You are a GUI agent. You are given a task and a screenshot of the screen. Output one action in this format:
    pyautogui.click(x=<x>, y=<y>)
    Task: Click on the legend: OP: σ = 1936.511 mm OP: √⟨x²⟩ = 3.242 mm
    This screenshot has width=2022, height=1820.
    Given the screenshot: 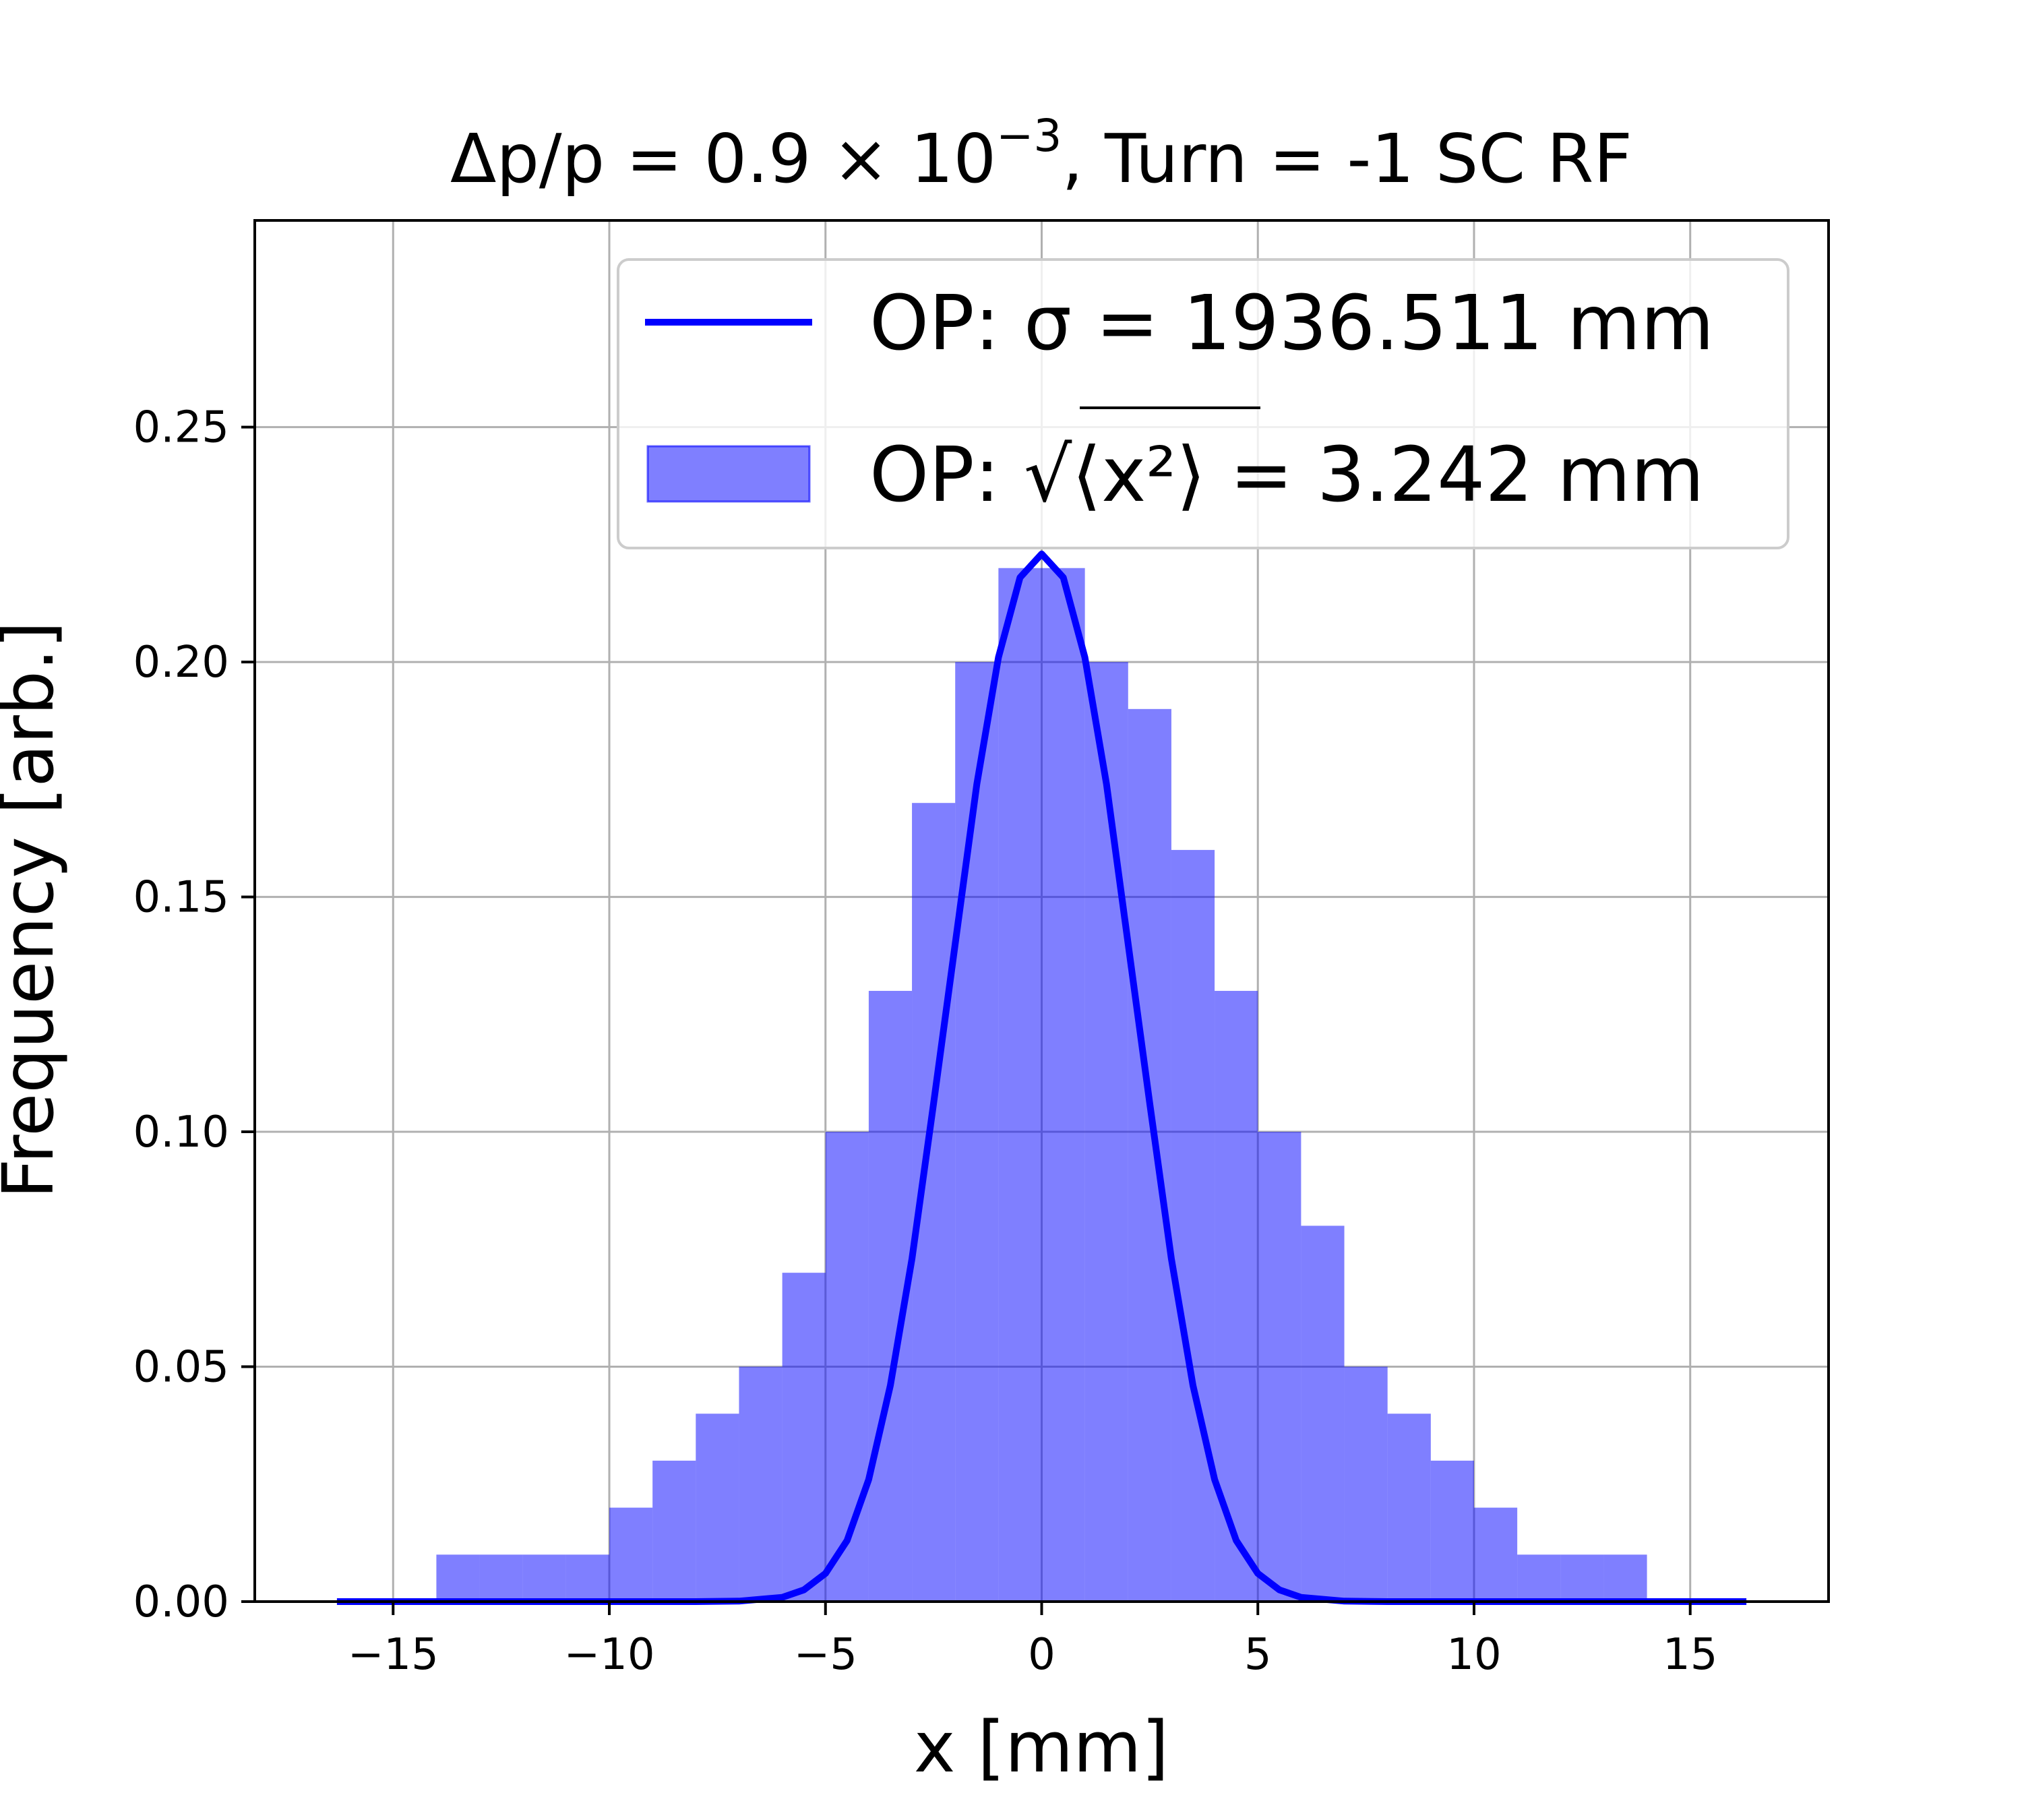 What is the action you would take?
    pyautogui.click(x=1203, y=403)
    